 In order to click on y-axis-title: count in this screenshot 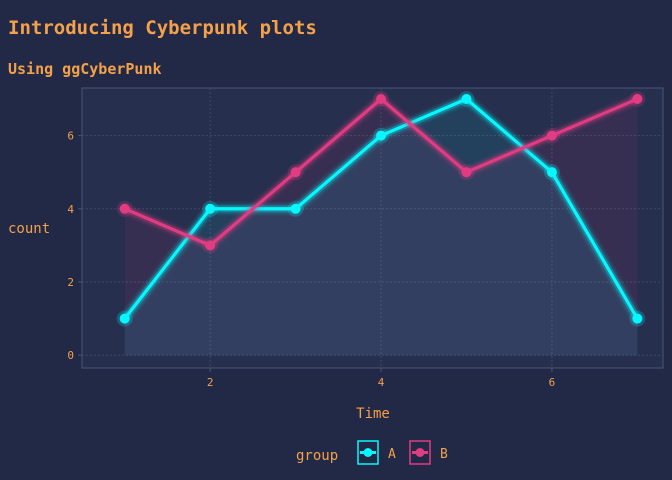, I will do `click(29, 229)`.